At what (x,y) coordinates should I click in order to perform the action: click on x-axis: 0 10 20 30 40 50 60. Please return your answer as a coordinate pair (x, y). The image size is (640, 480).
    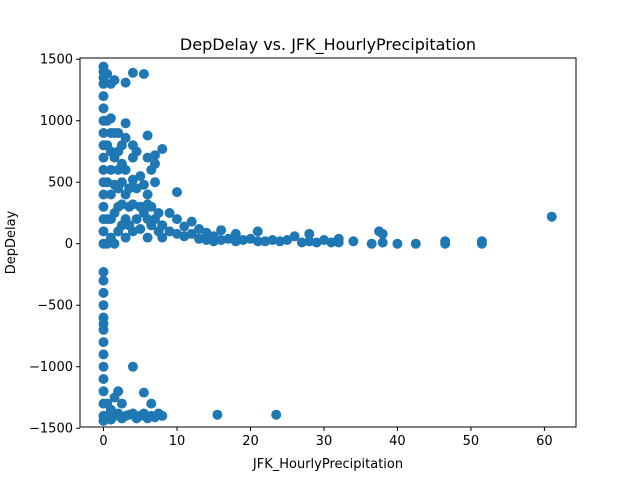
    Looking at the image, I should click on (326, 438).